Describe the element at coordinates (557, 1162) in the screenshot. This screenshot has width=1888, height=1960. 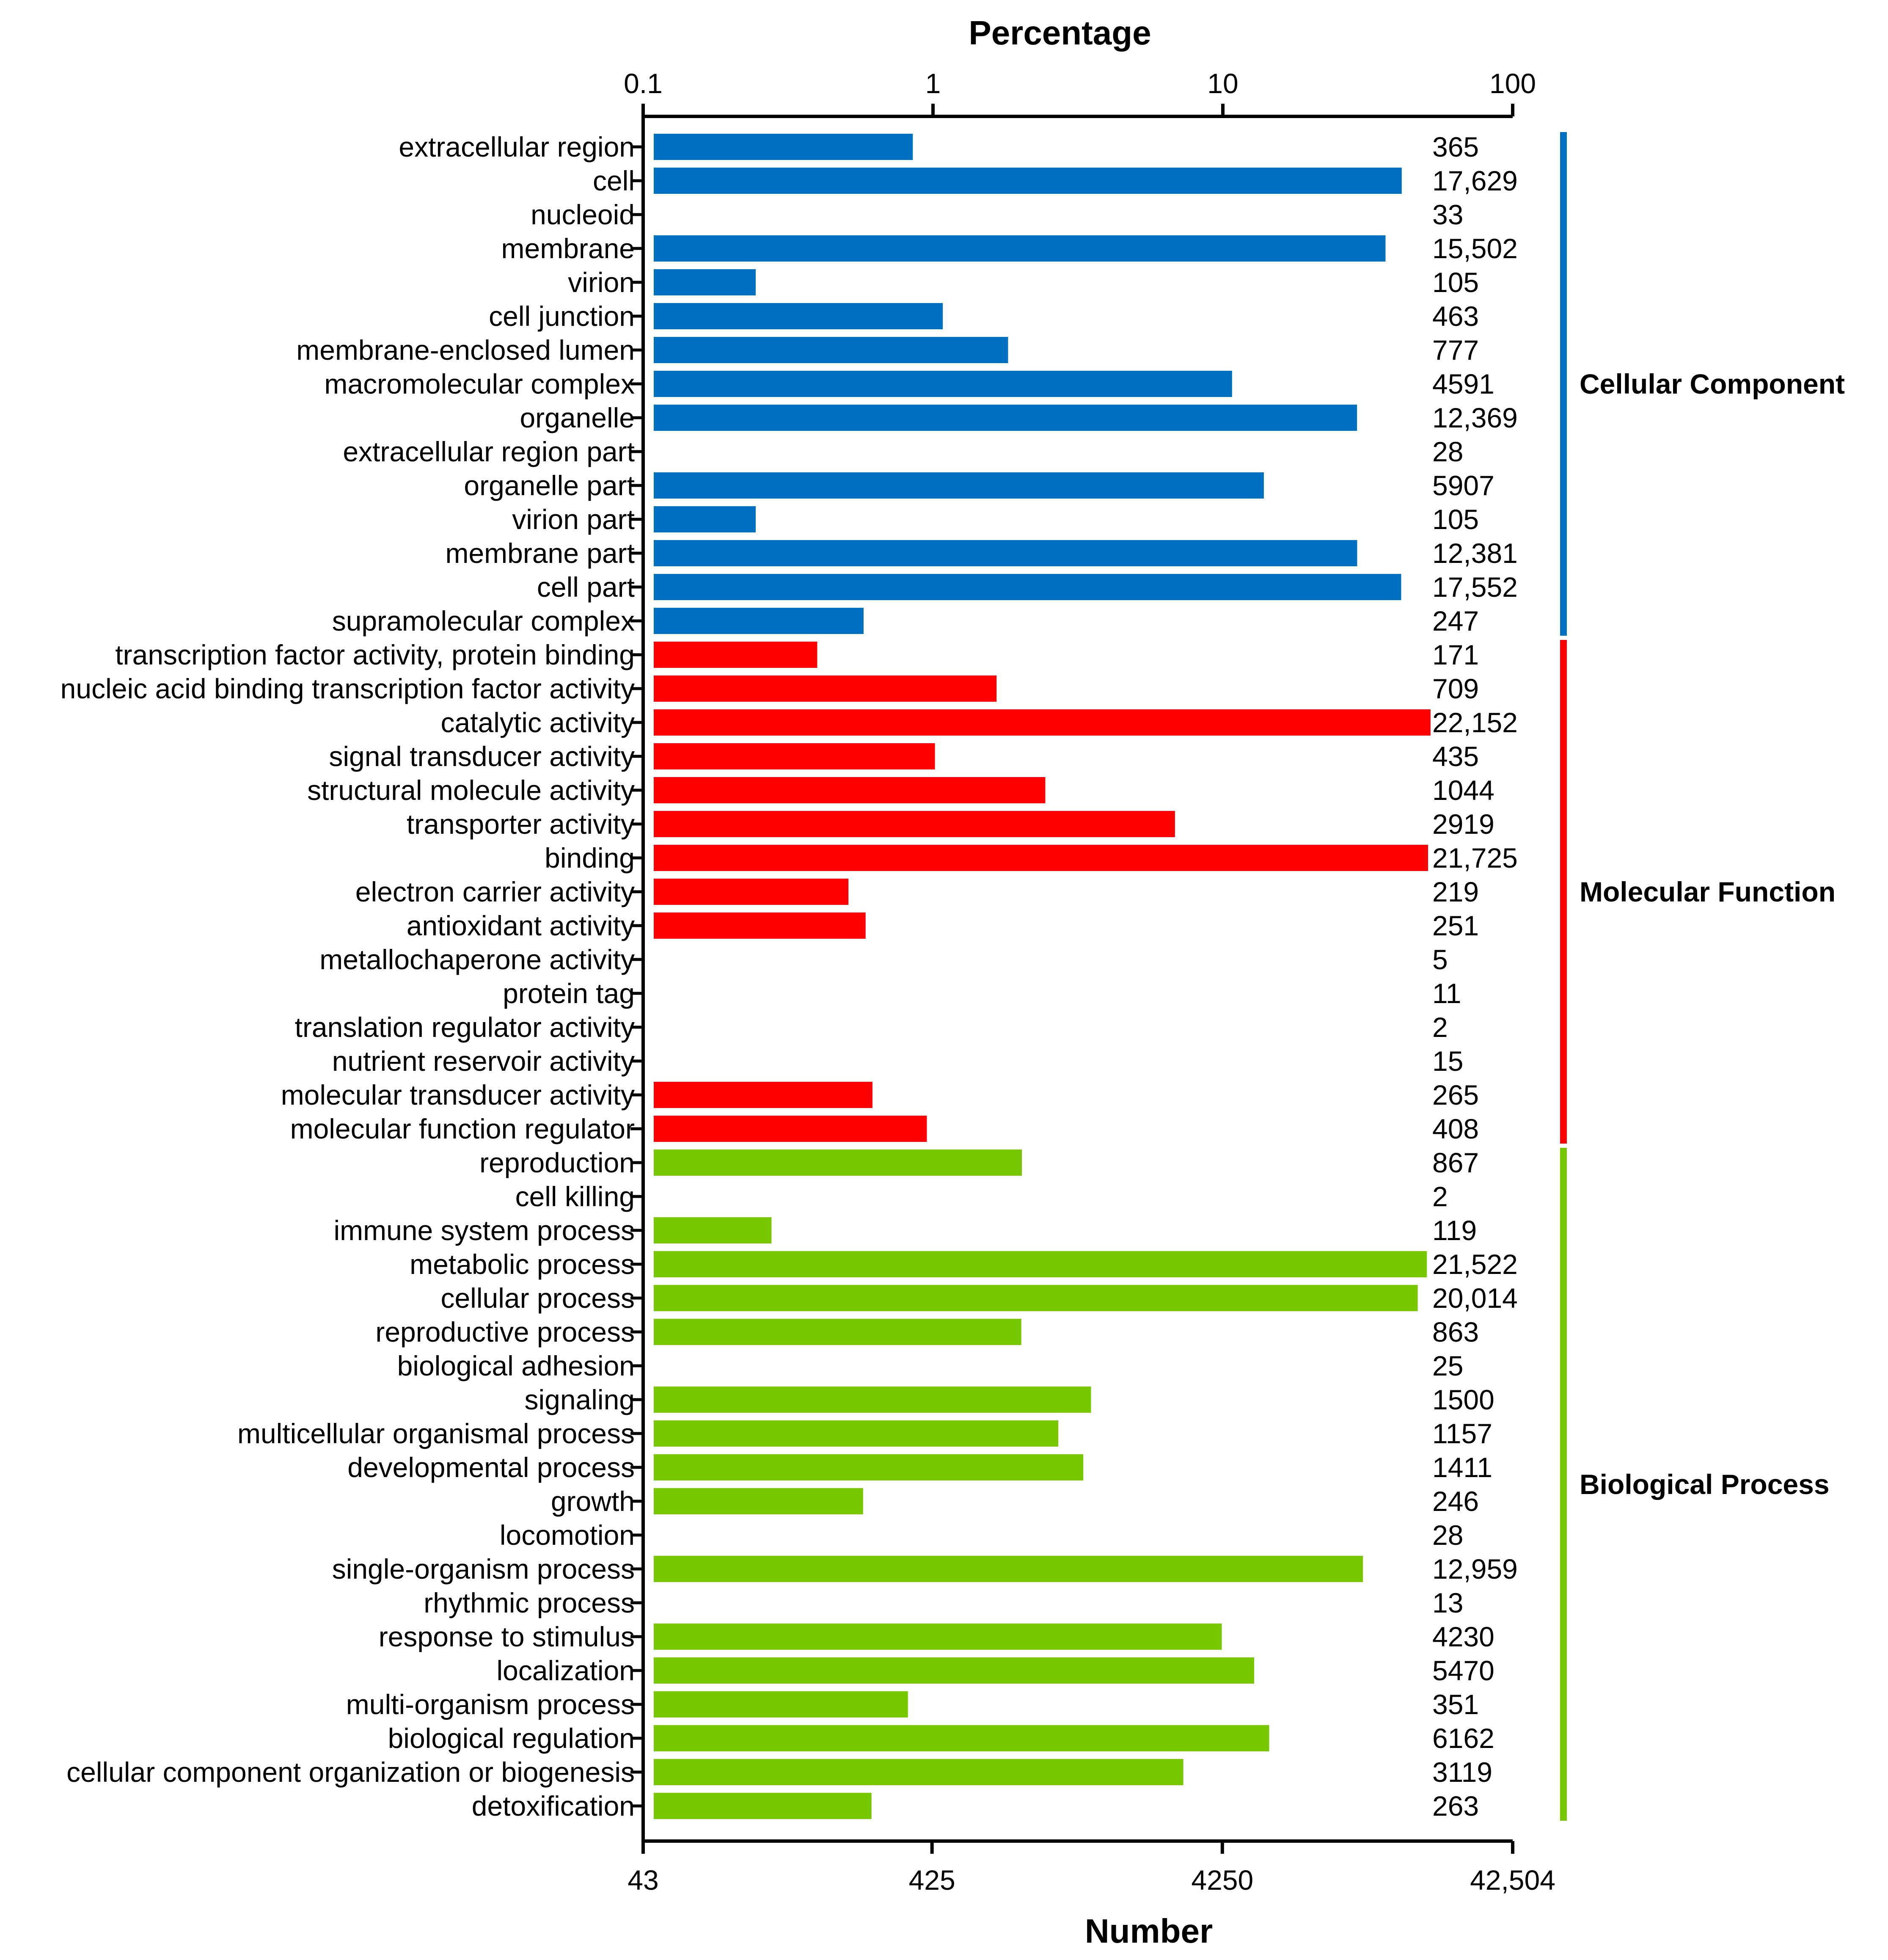
I see `category-label: reproduction` at that location.